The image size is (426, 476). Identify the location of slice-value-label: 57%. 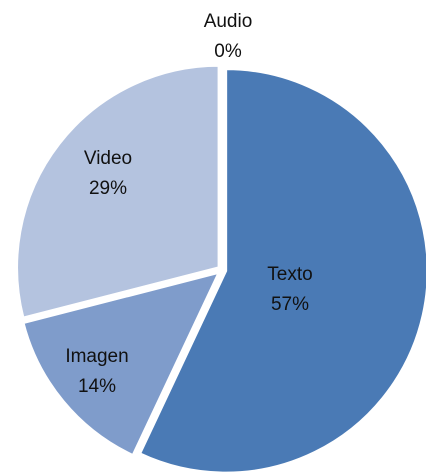
(290, 304).